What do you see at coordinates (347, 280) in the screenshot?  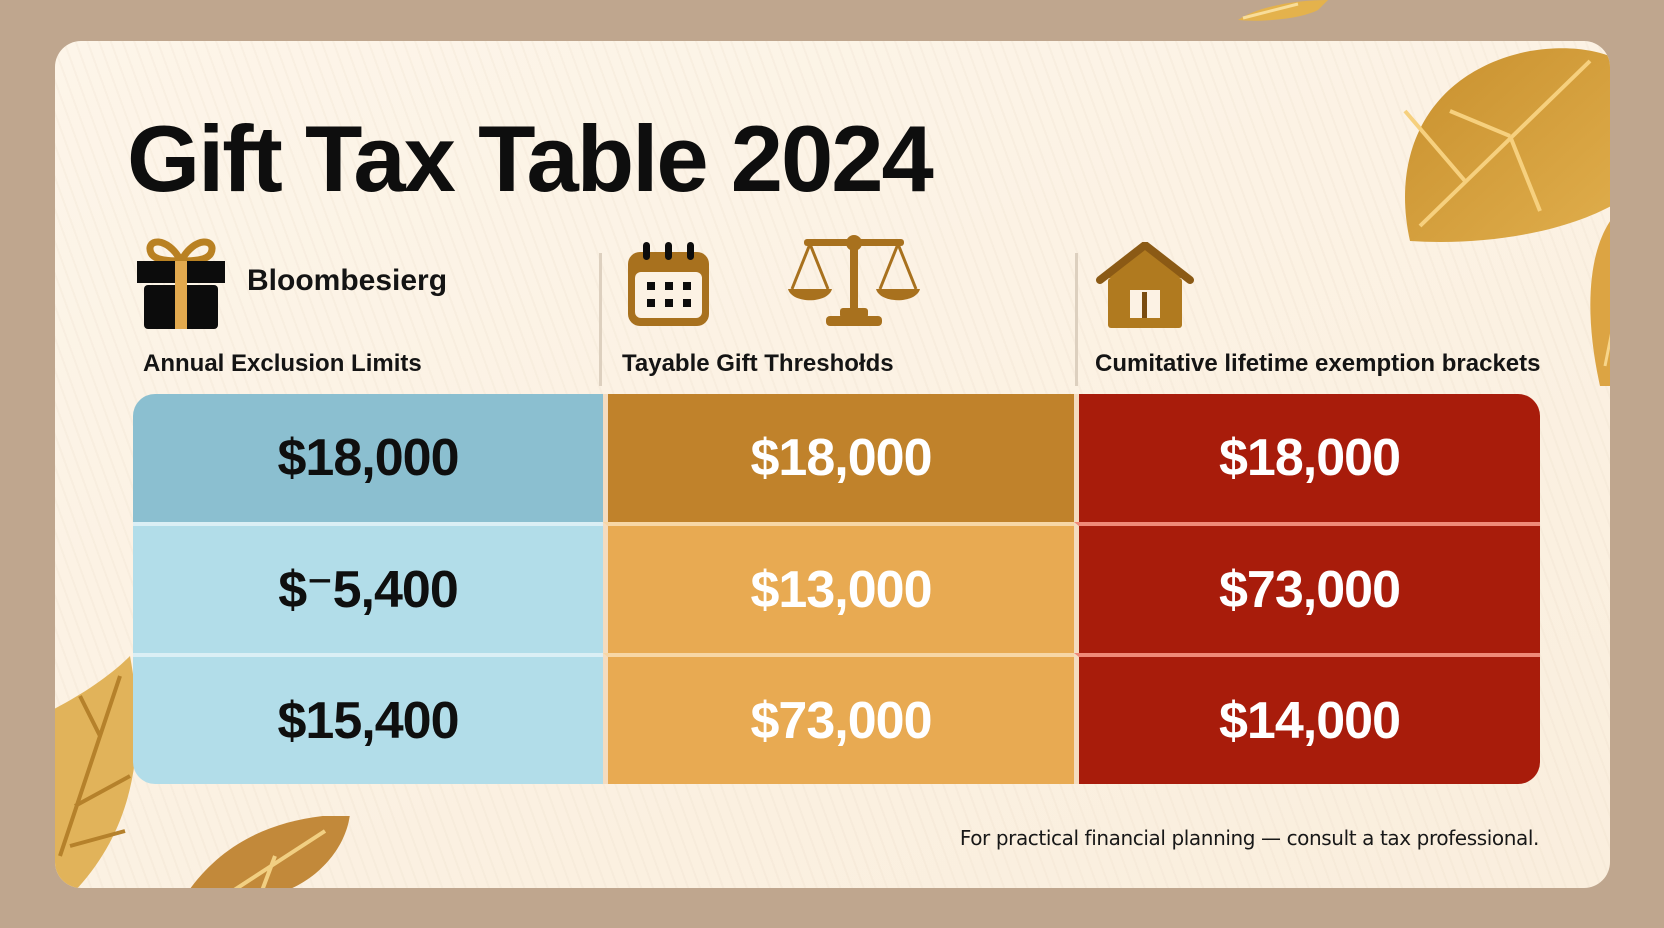 I see `brand-name: Bloombesierg` at bounding box center [347, 280].